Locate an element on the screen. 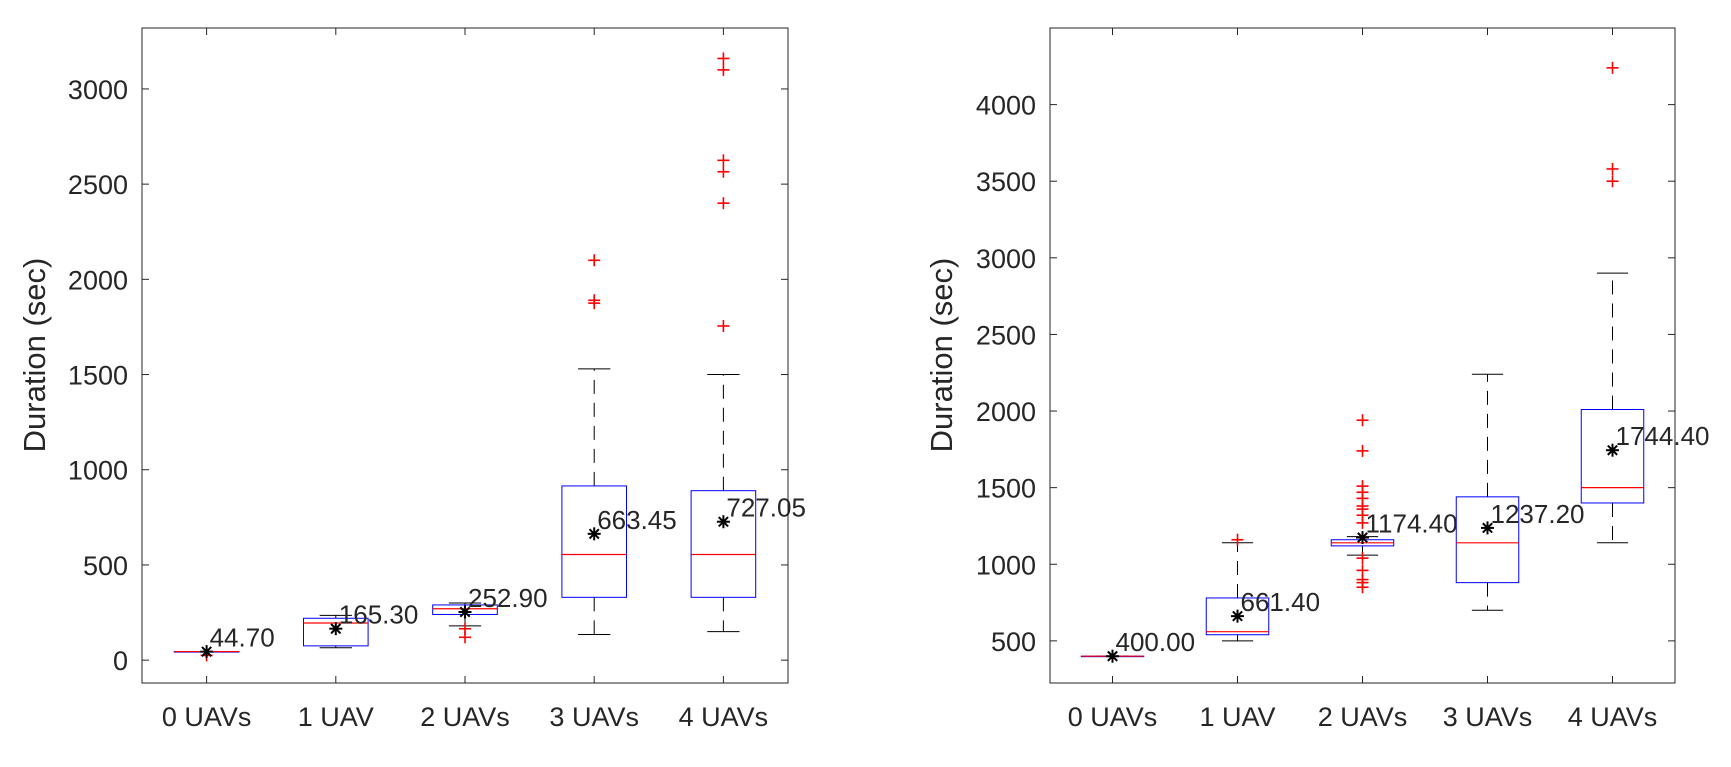 This screenshot has height=767, width=1731. y-tick-label: 3500 is located at coordinates (1006, 182).